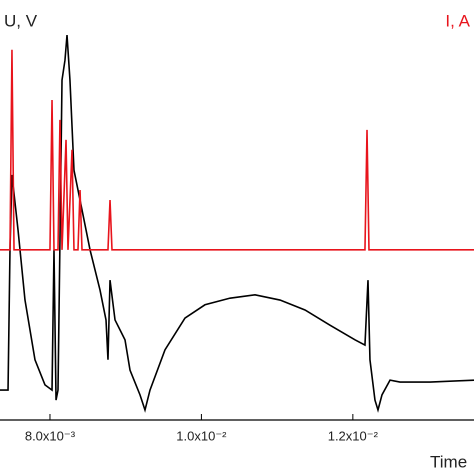 This screenshot has height=474, width=474. I want to click on y-axis-title: U, V, so click(21, 20).